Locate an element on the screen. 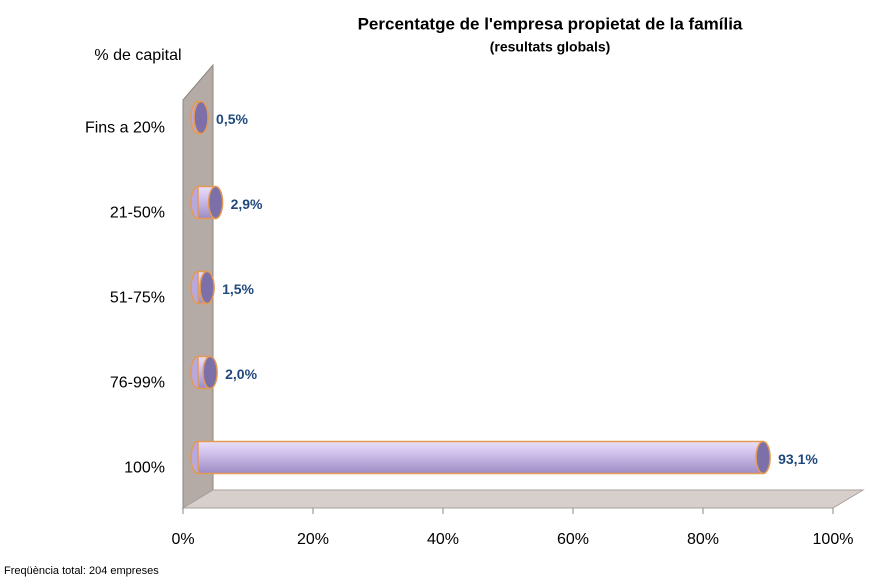 Image resolution: width=872 pixels, height=584 pixels. y-axis-label: % de capital is located at coordinates (137, 55).